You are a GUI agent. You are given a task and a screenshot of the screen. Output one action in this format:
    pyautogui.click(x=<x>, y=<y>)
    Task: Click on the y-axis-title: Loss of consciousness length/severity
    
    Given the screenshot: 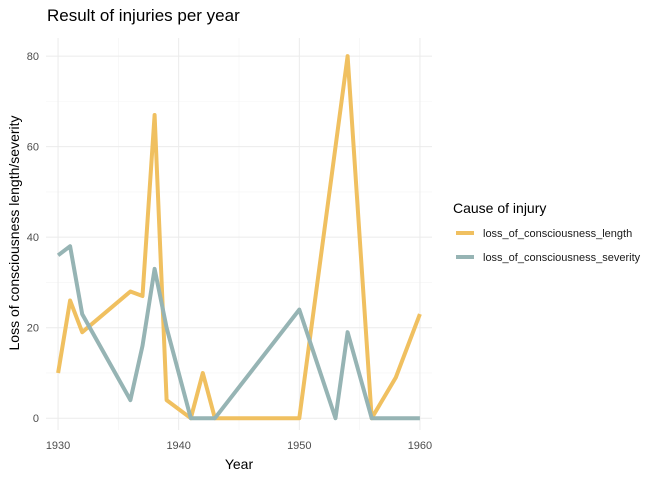 What is the action you would take?
    pyautogui.click(x=14, y=232)
    